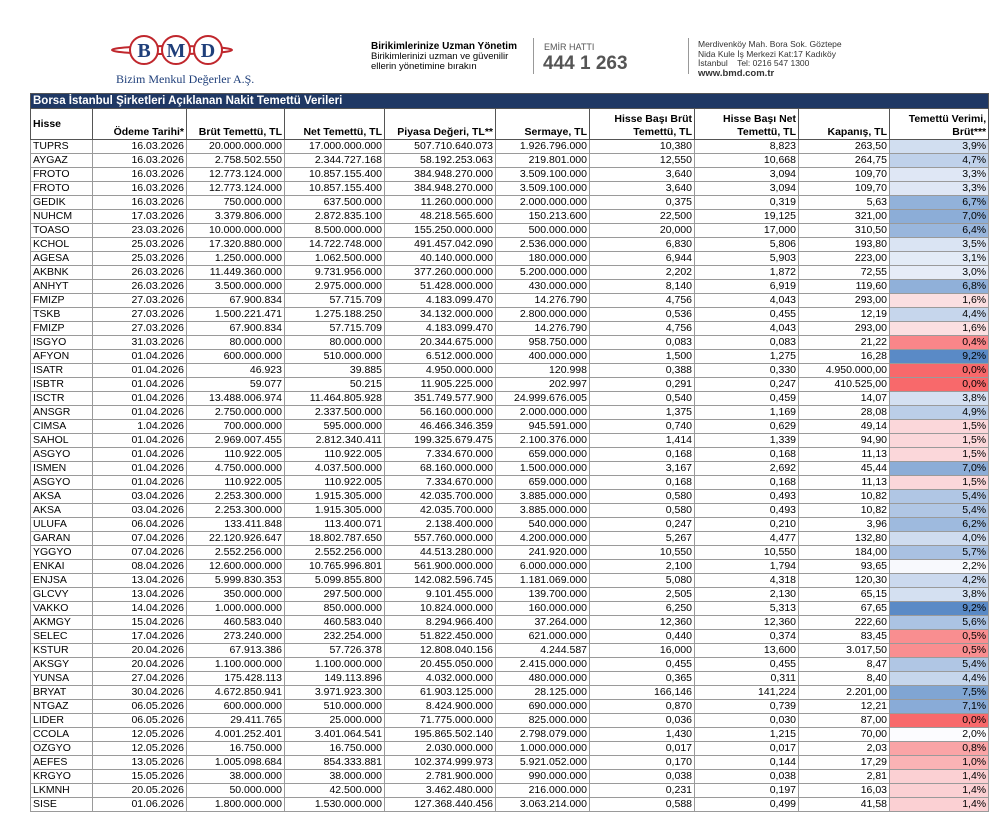  What do you see at coordinates (61, 776) in the screenshot?
I see `ticker-cell: KRGYO` at bounding box center [61, 776].